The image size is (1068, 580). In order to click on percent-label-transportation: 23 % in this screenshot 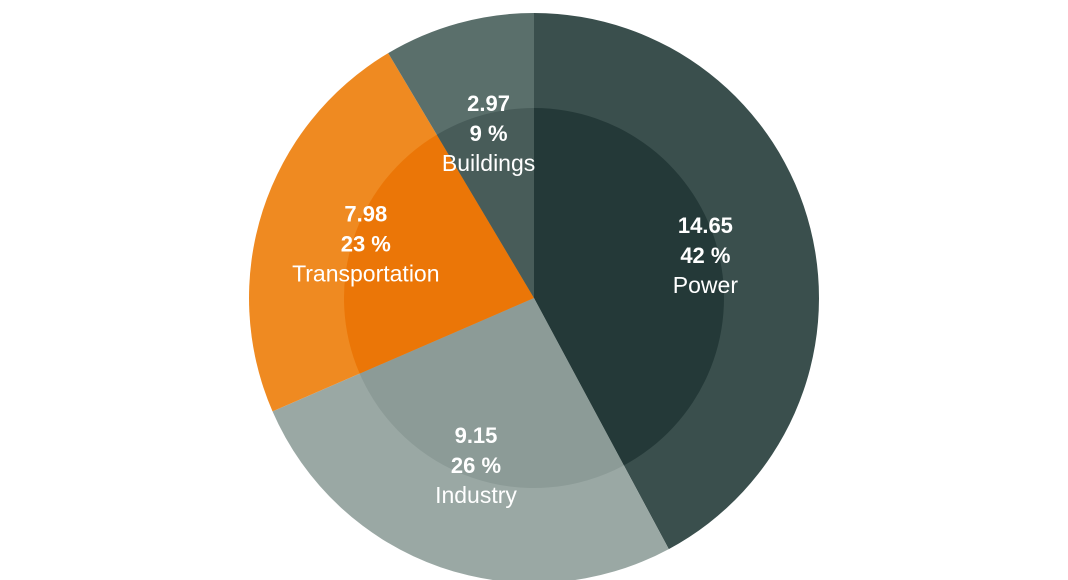, I will do `click(366, 244)`.